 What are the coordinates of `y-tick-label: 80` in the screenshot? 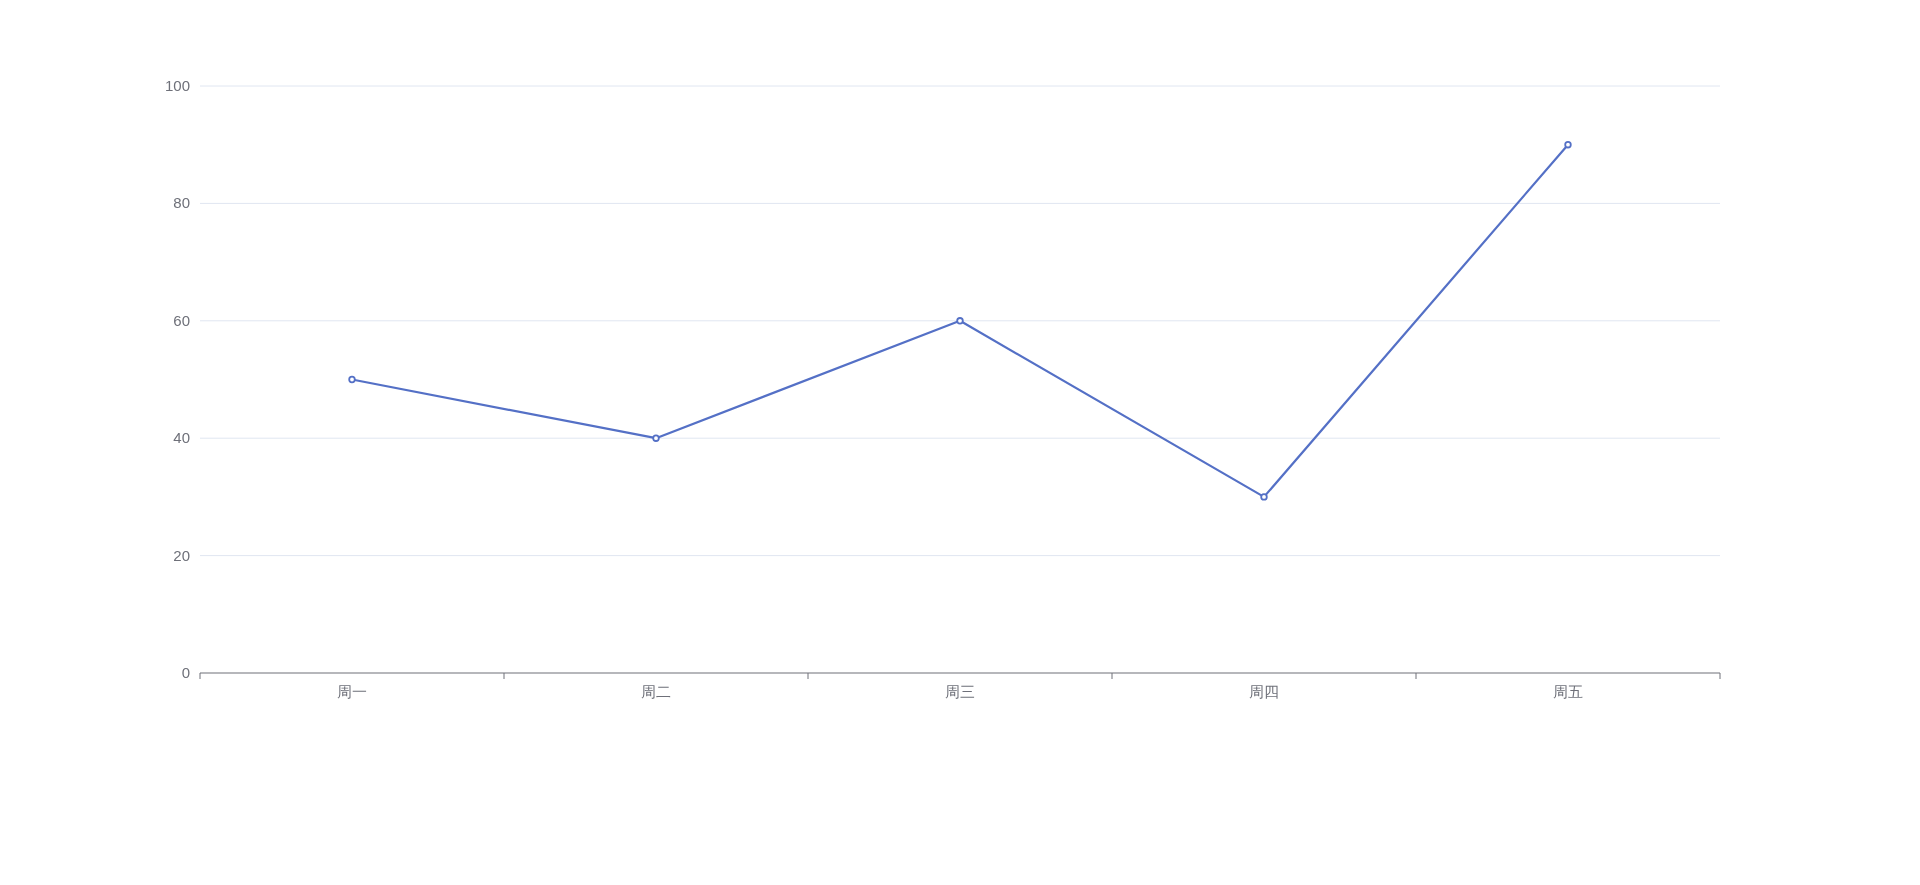 It's located at (181, 203).